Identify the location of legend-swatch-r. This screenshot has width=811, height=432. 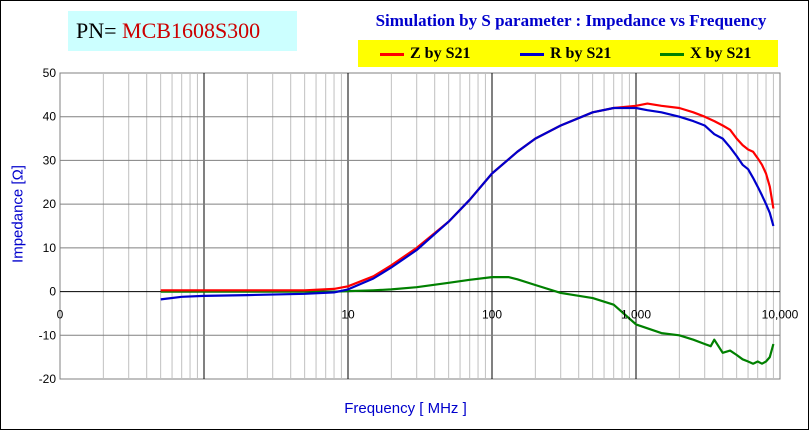
(532, 54).